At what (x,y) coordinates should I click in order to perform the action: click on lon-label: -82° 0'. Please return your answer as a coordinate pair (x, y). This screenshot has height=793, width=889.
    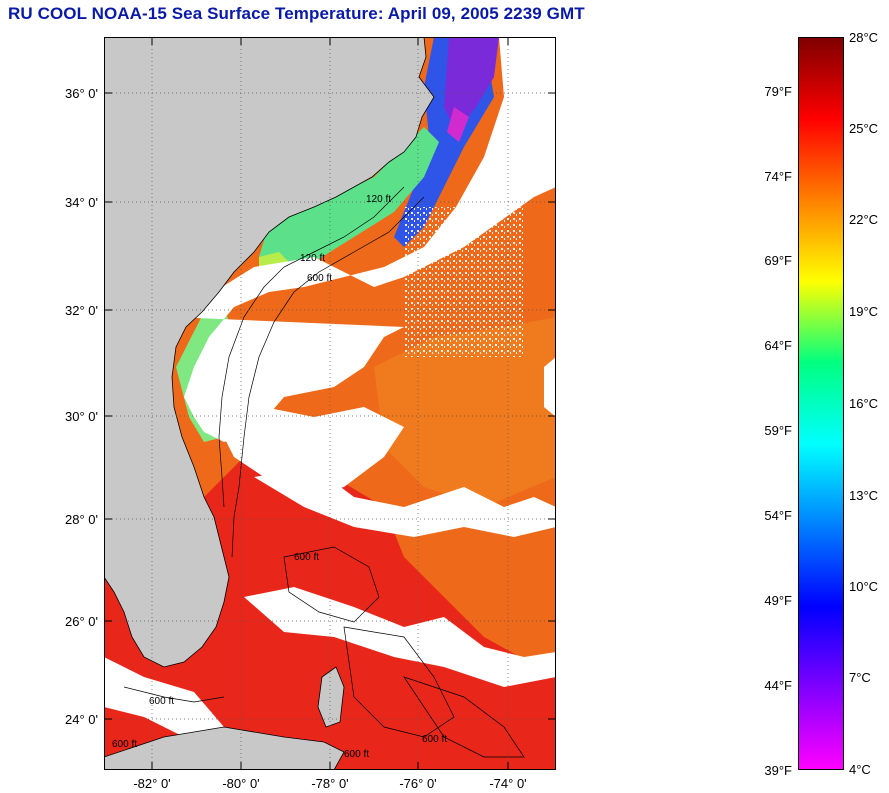
    Looking at the image, I should click on (152, 783).